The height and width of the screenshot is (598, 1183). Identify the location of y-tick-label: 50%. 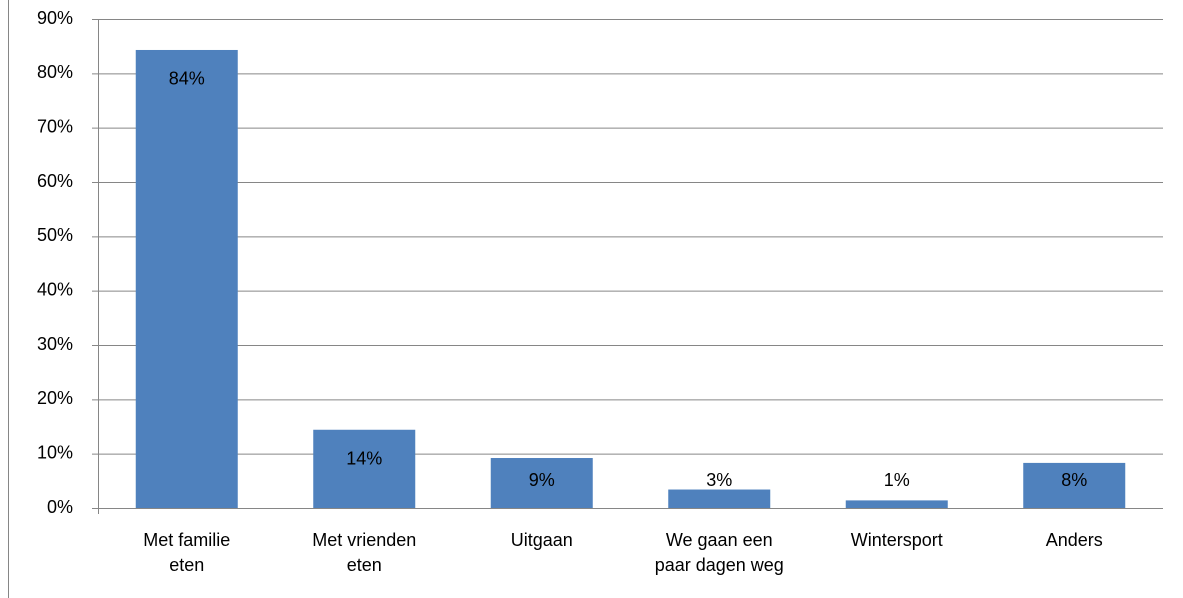
(55, 235).